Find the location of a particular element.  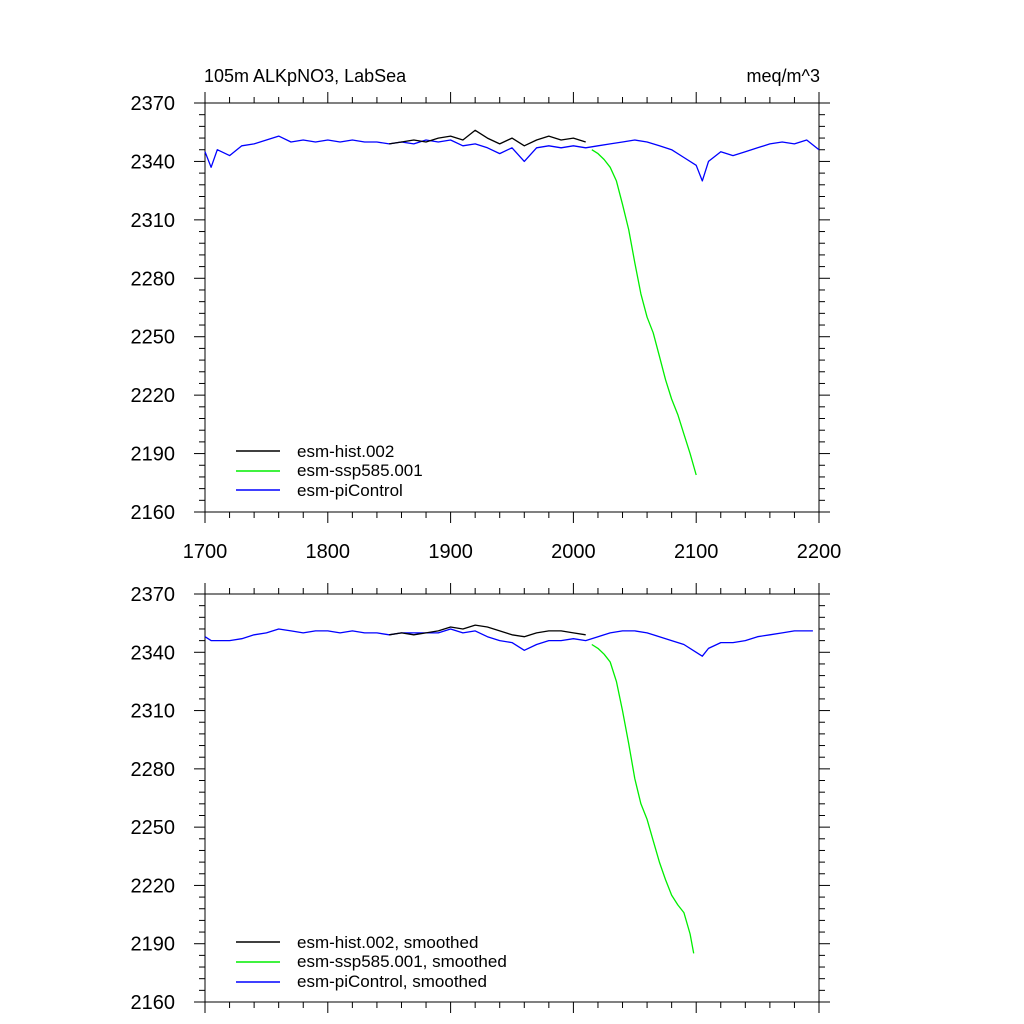

top-panel-title: 105m ALKpNO3, LabSea is located at coordinates (305, 76).